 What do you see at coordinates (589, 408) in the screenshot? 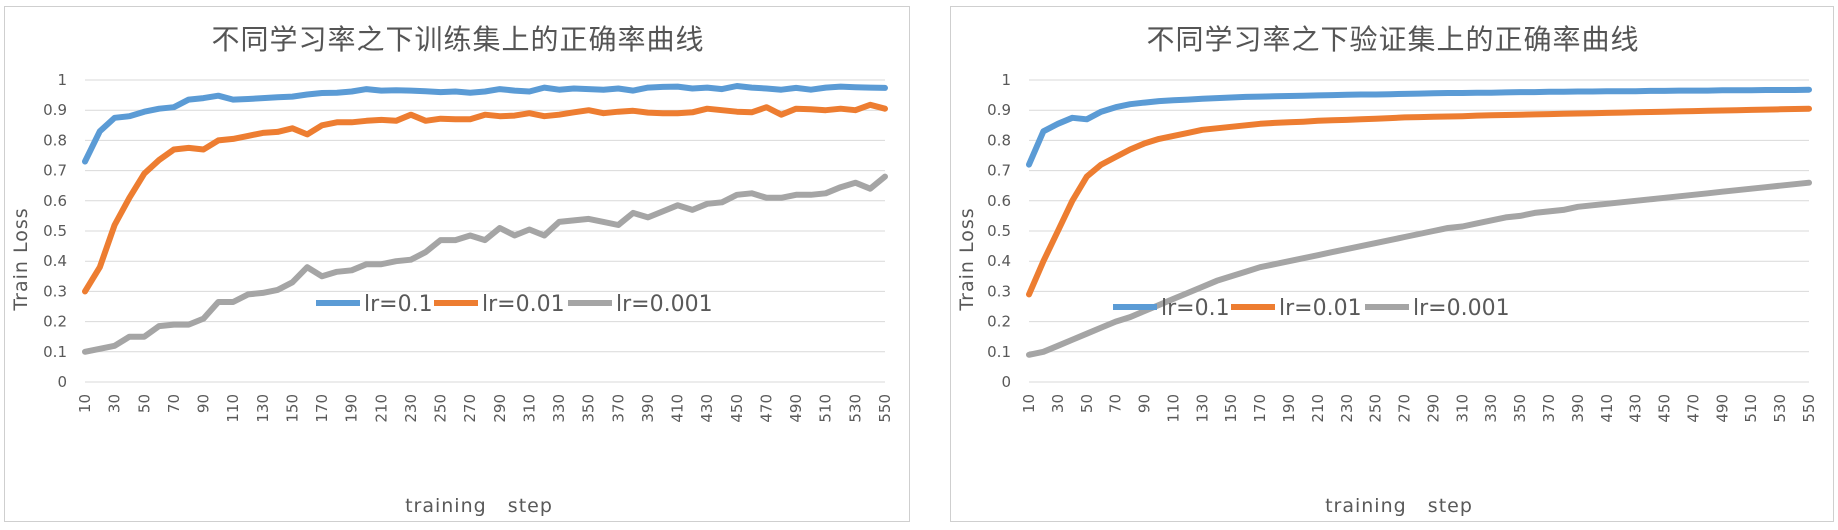
I see `x-tick-label: 350` at bounding box center [589, 408].